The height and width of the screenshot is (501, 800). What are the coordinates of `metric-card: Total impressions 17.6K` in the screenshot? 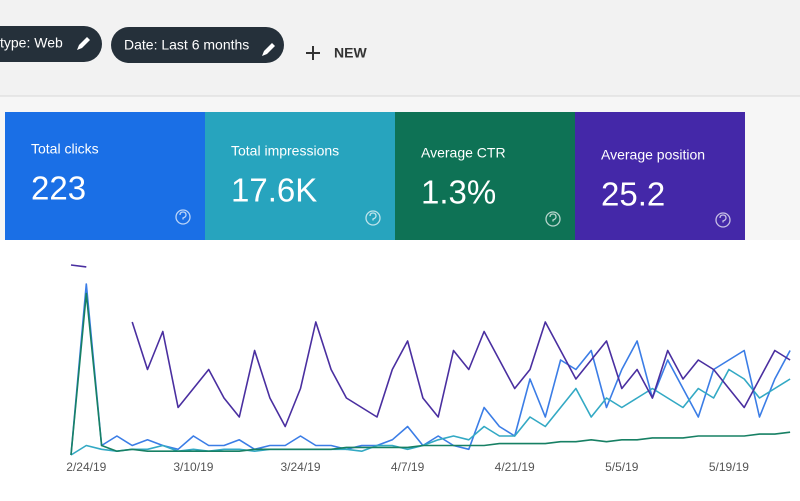 It's located at (300, 176).